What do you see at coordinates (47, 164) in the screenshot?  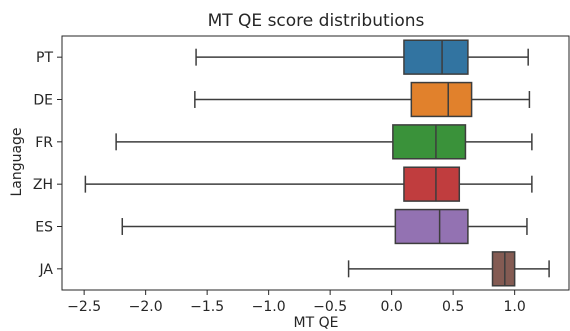 I see `y-axis: PT DE FR ZH ES JA` at bounding box center [47, 164].